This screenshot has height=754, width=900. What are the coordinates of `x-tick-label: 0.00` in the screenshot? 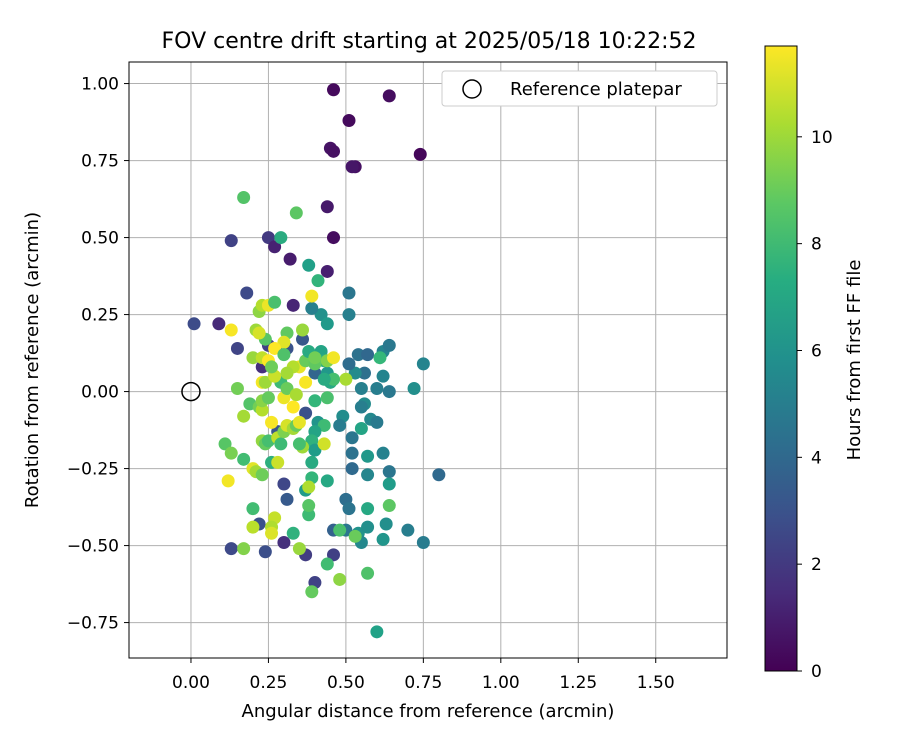 It's located at (191, 683).